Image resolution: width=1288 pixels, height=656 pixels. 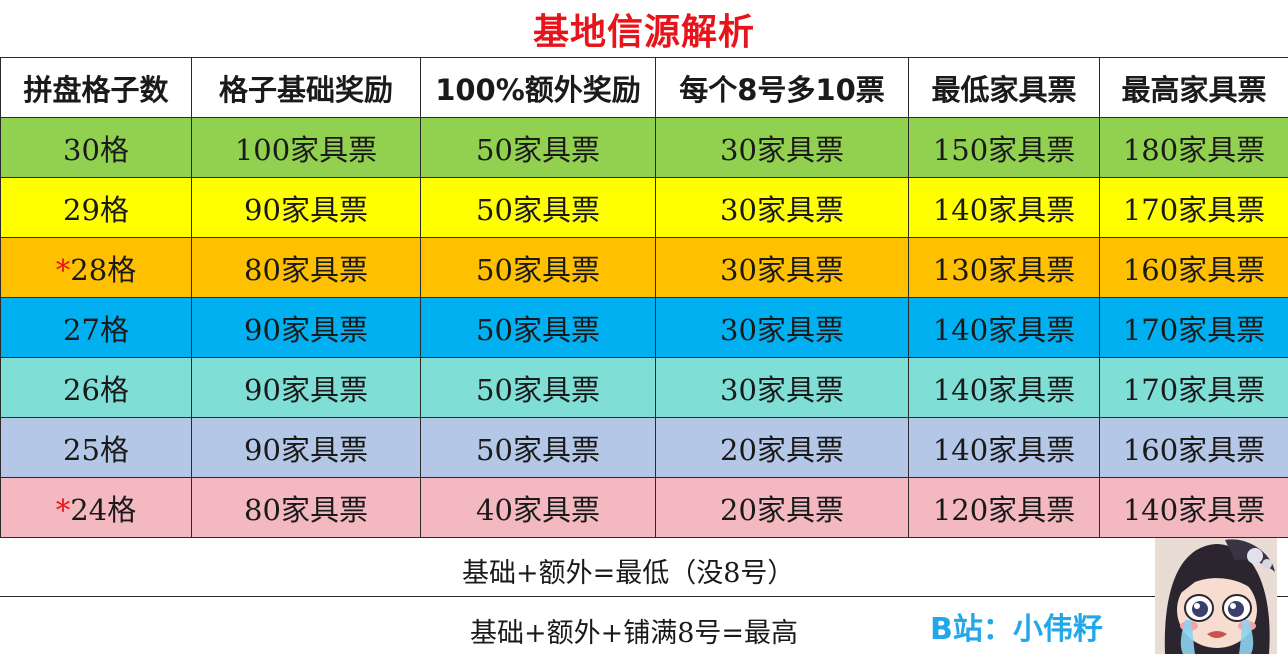 I want to click on grid-count-label: 27格, so click(x=96, y=329).